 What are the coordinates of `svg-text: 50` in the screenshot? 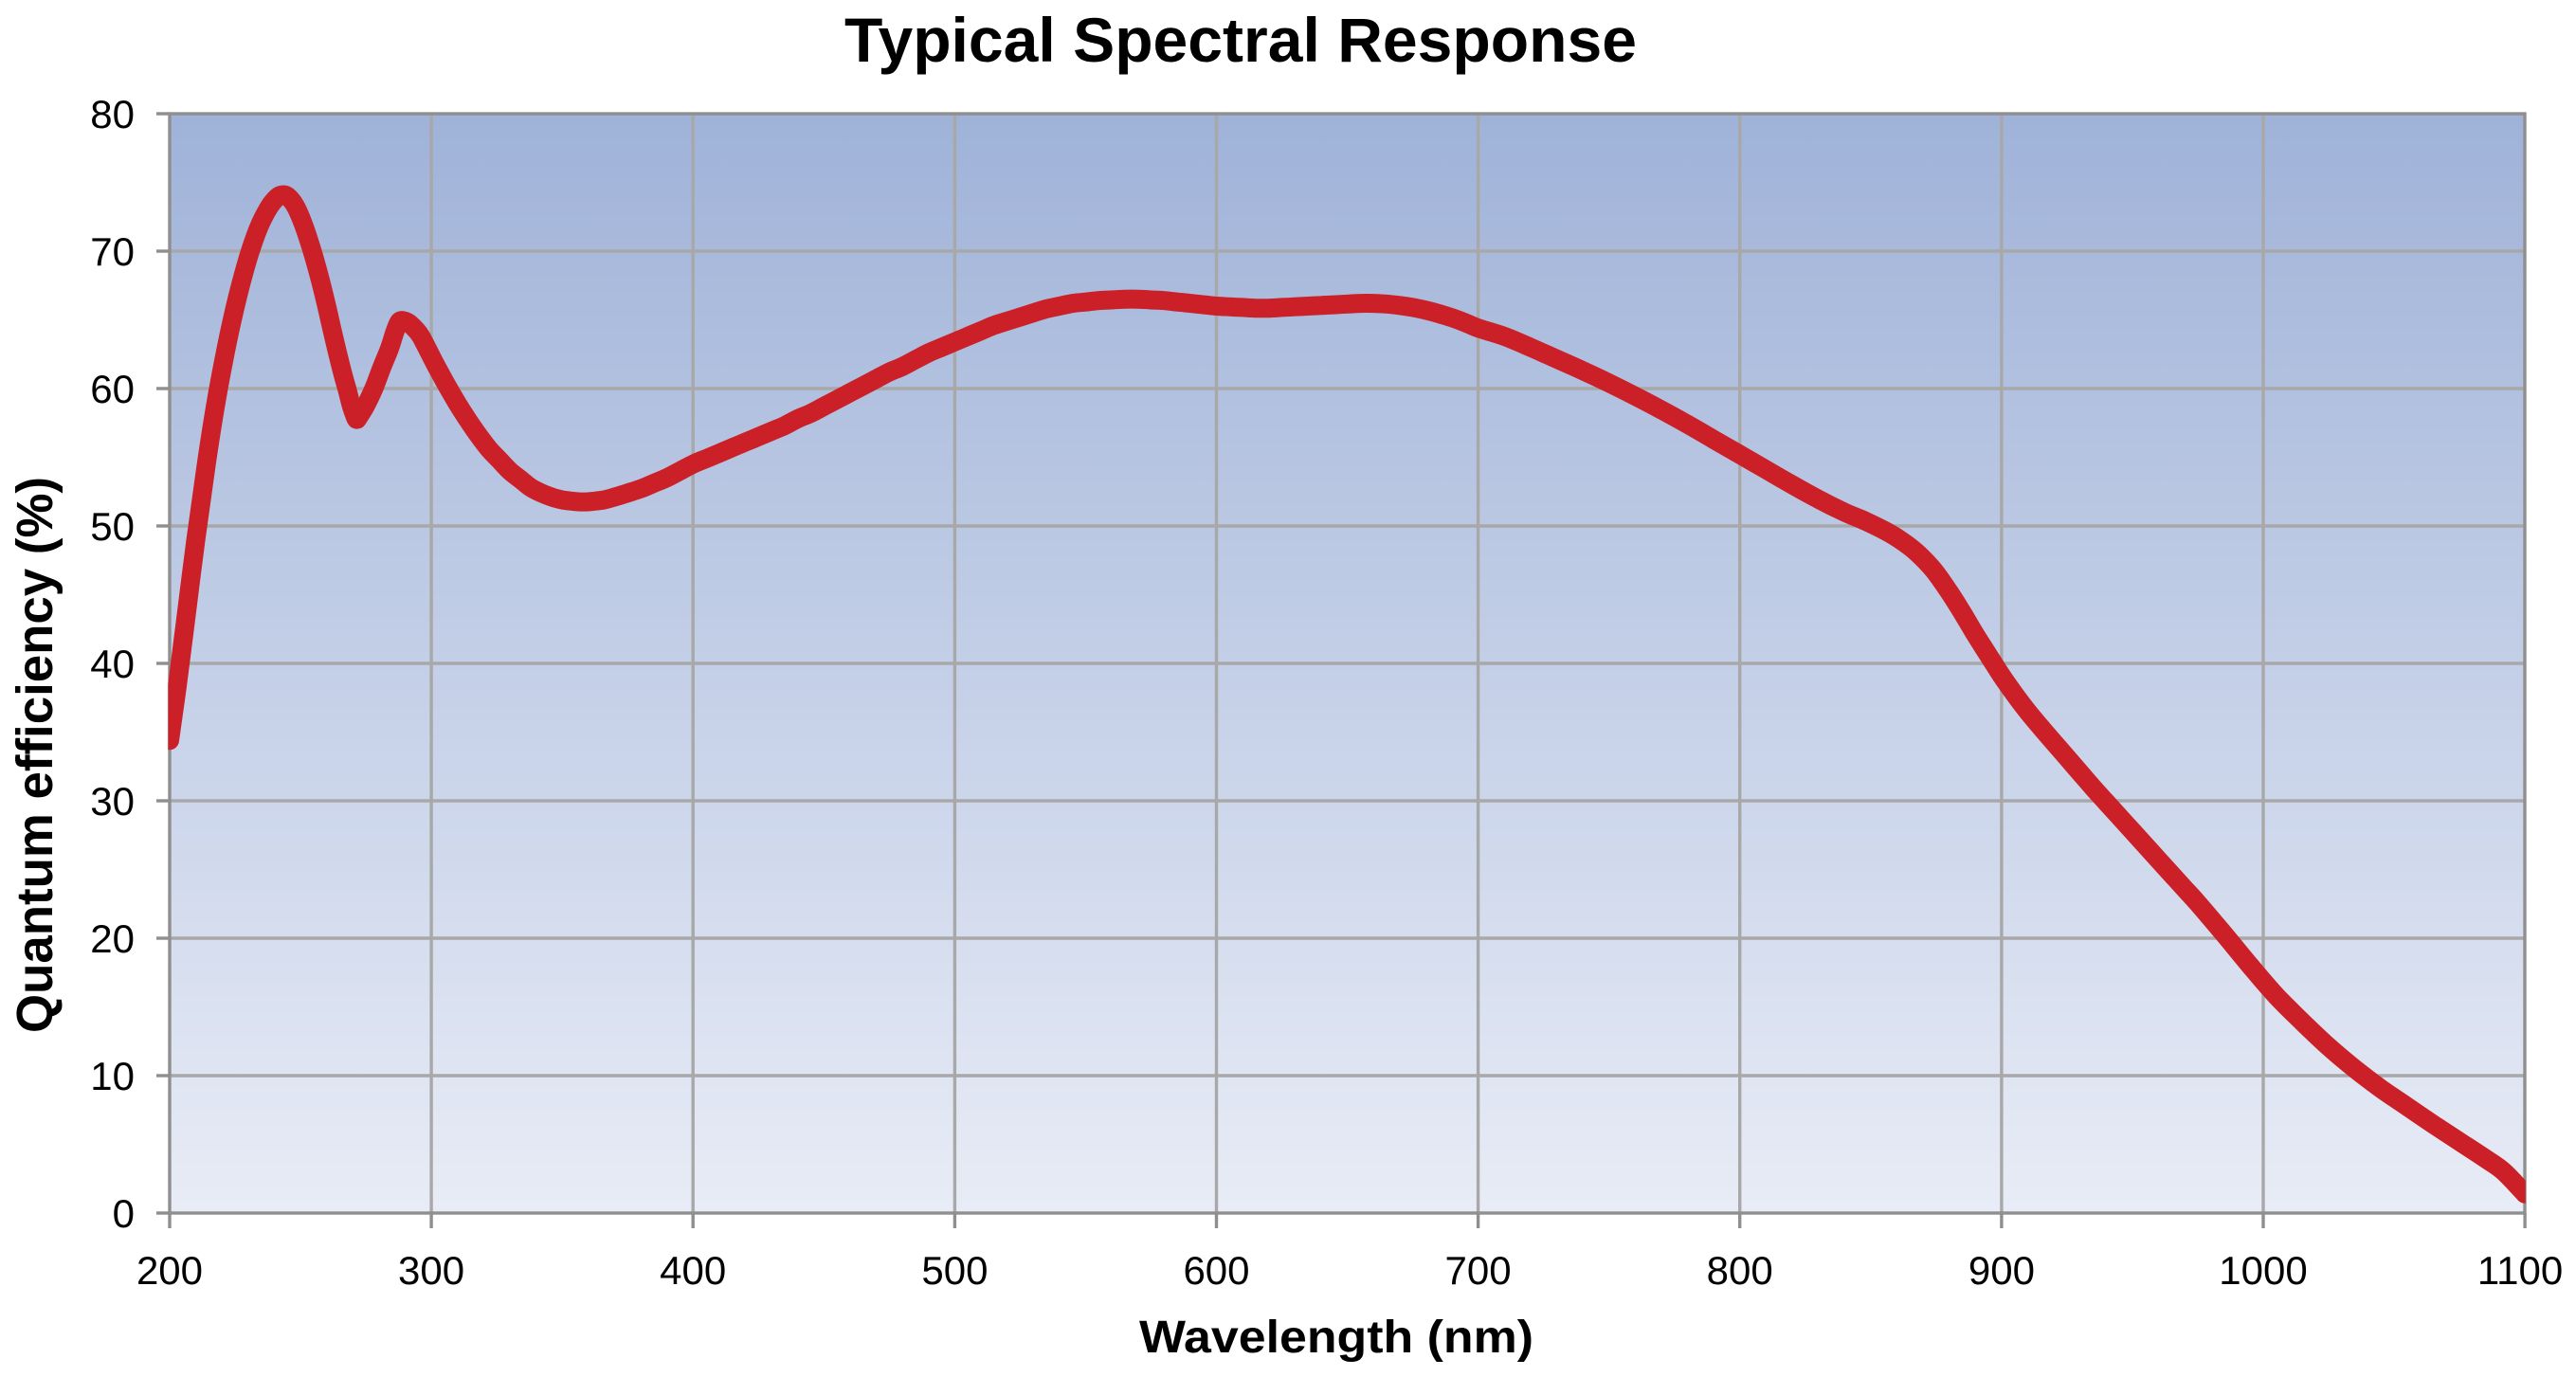 It's located at (112, 526).